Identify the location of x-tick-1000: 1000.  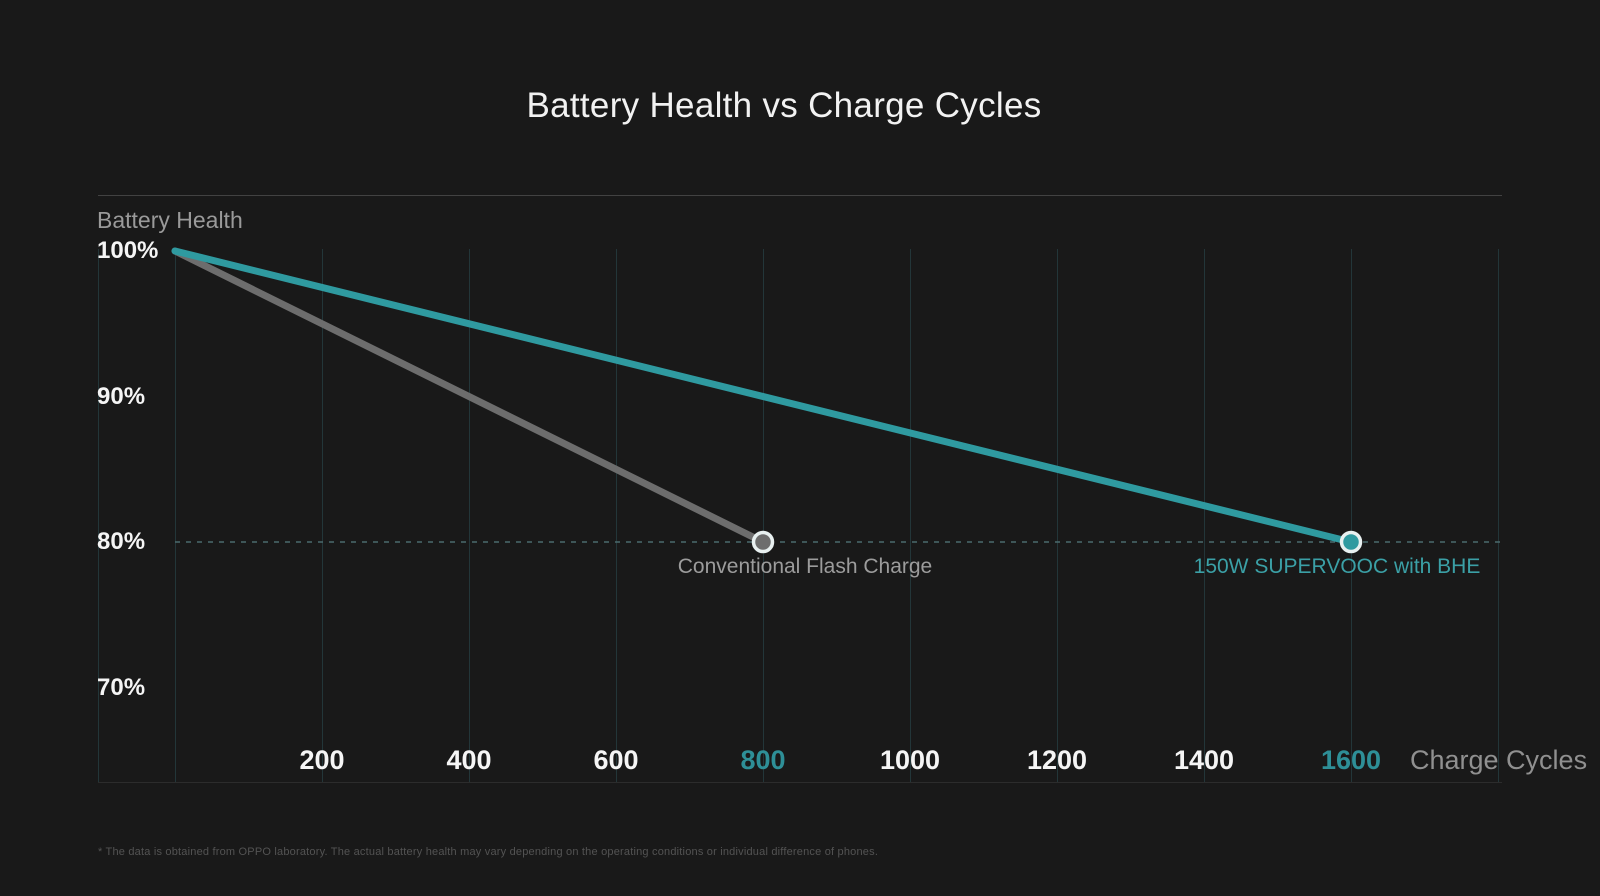
(910, 760).